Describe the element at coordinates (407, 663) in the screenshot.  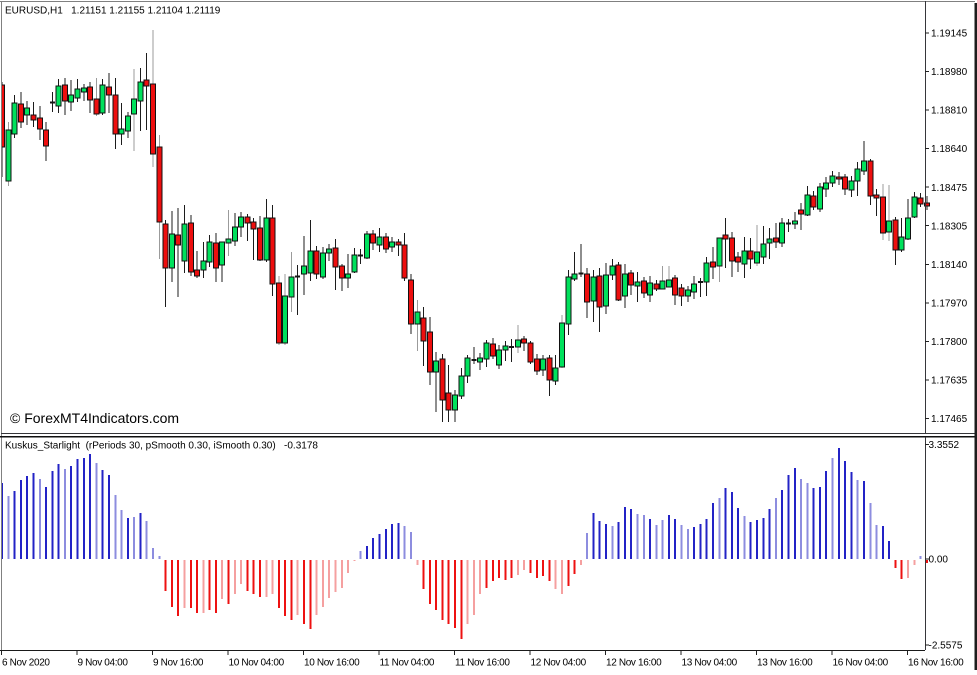
I see `svg-text: 11 Nov 04:00` at that location.